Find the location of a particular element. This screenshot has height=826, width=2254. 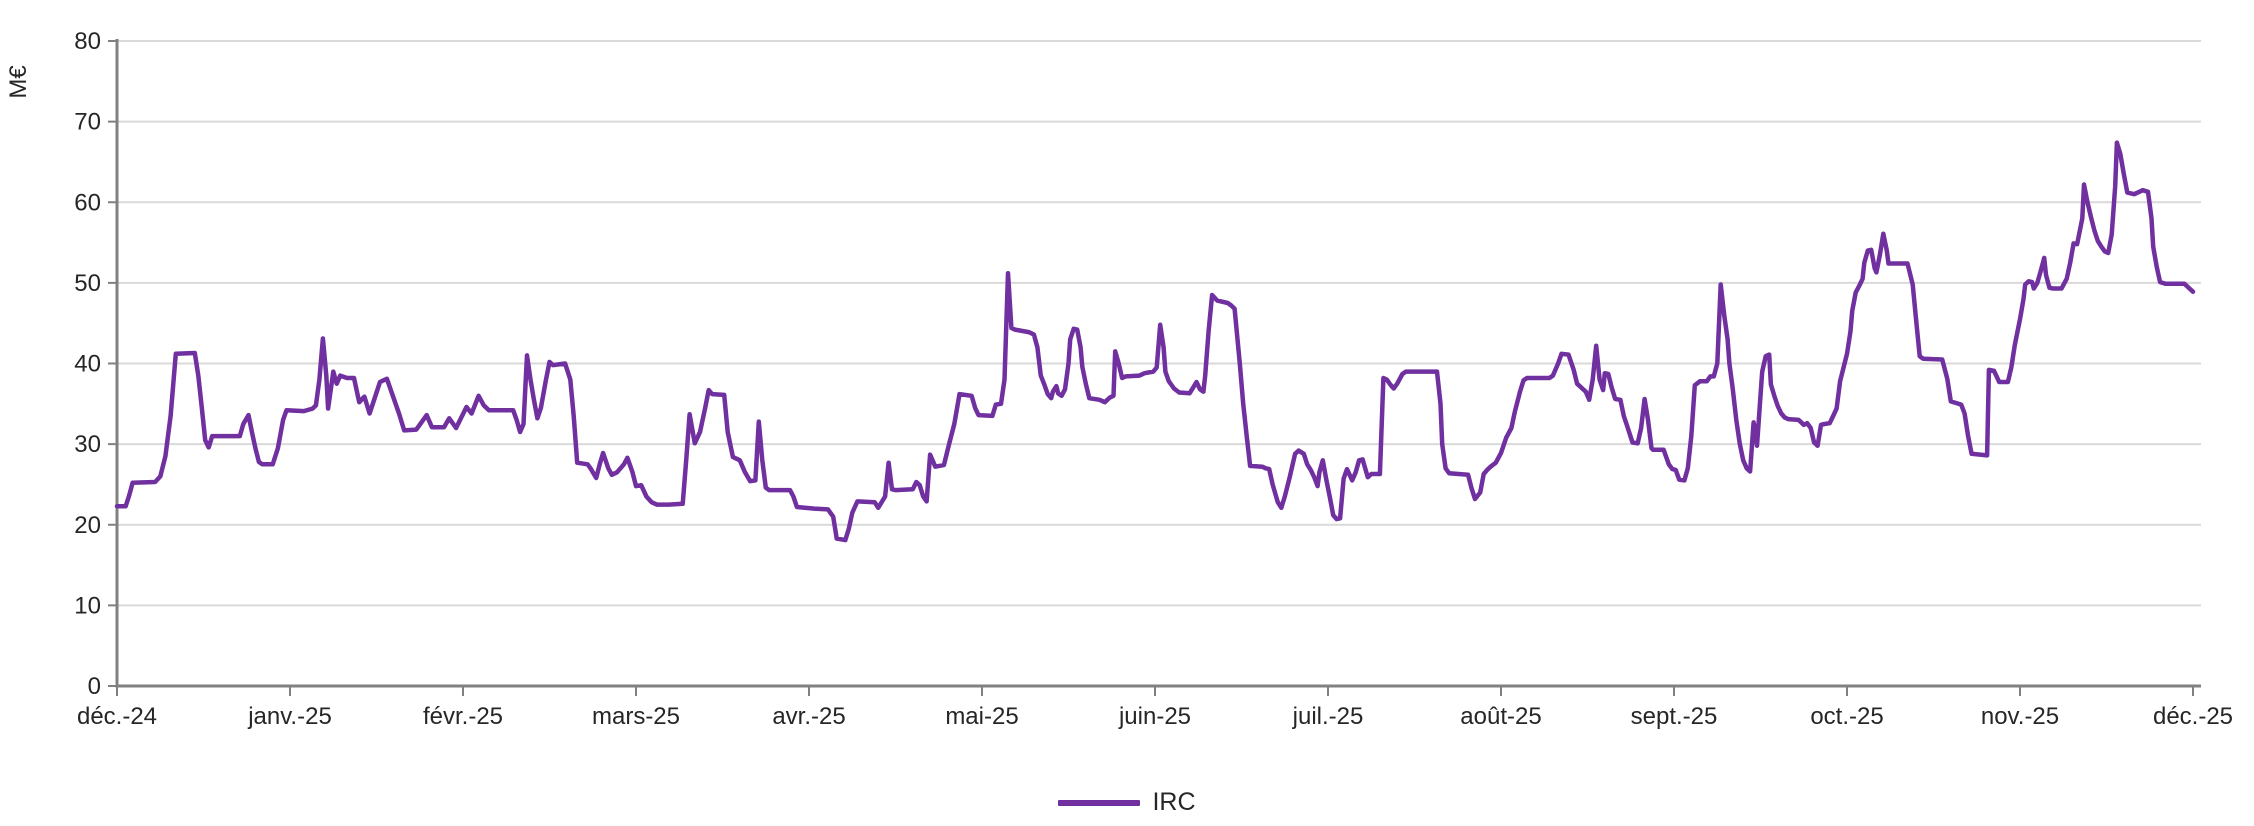

y-tick-label-70: 70 is located at coordinates (87, 122).